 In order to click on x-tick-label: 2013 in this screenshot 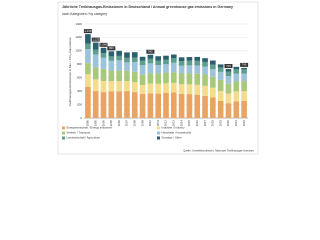, I will do `click(174, 123)`.